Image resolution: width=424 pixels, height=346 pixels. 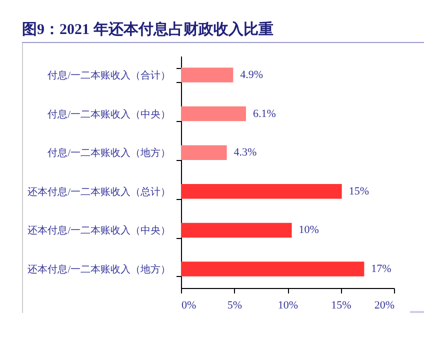 What do you see at coordinates (264, 114) in the screenshot?
I see `data-label: 6.1%` at bounding box center [264, 114].